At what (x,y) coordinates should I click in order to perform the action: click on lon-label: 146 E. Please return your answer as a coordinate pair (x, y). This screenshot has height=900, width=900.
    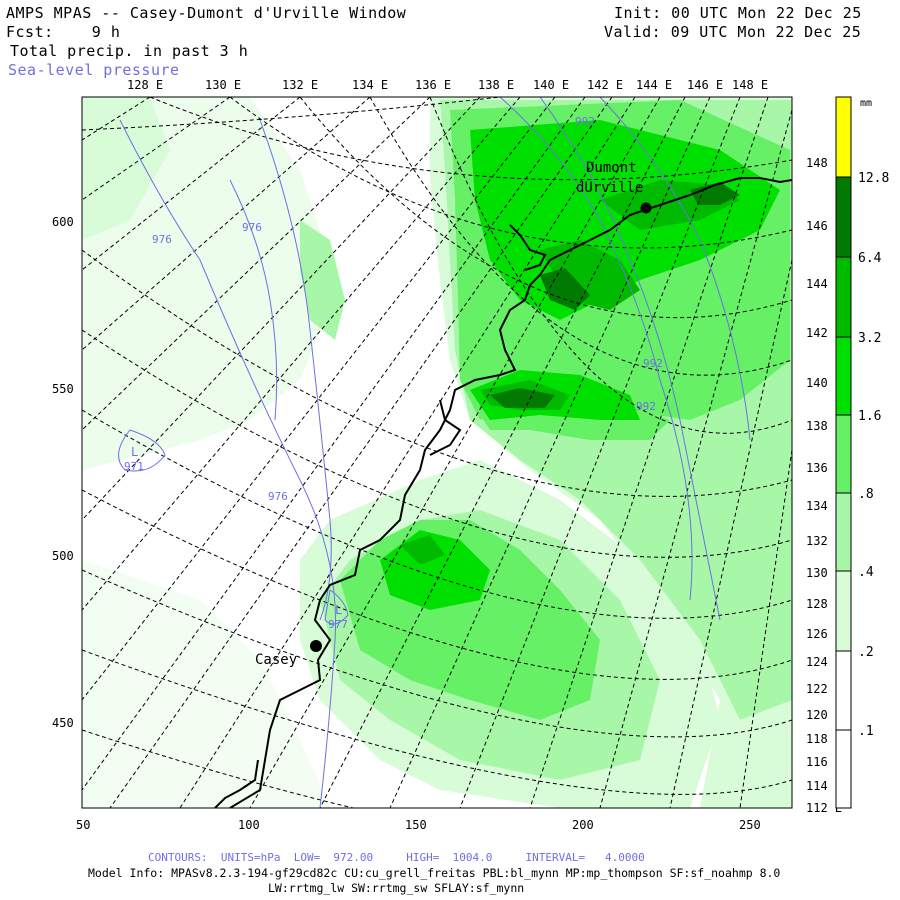
    Looking at the image, I should click on (705, 85).